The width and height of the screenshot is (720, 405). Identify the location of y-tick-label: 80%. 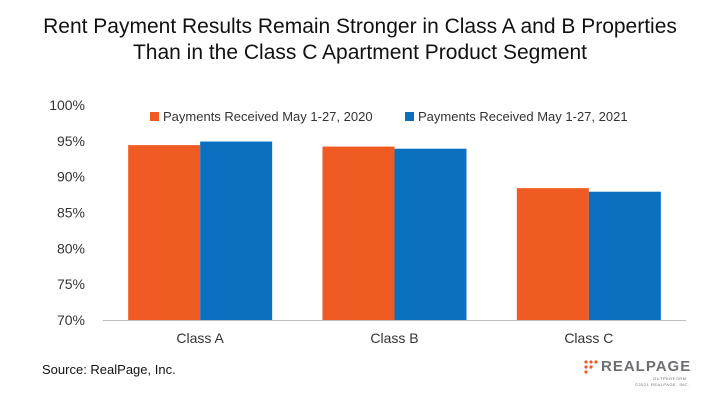
(71, 248).